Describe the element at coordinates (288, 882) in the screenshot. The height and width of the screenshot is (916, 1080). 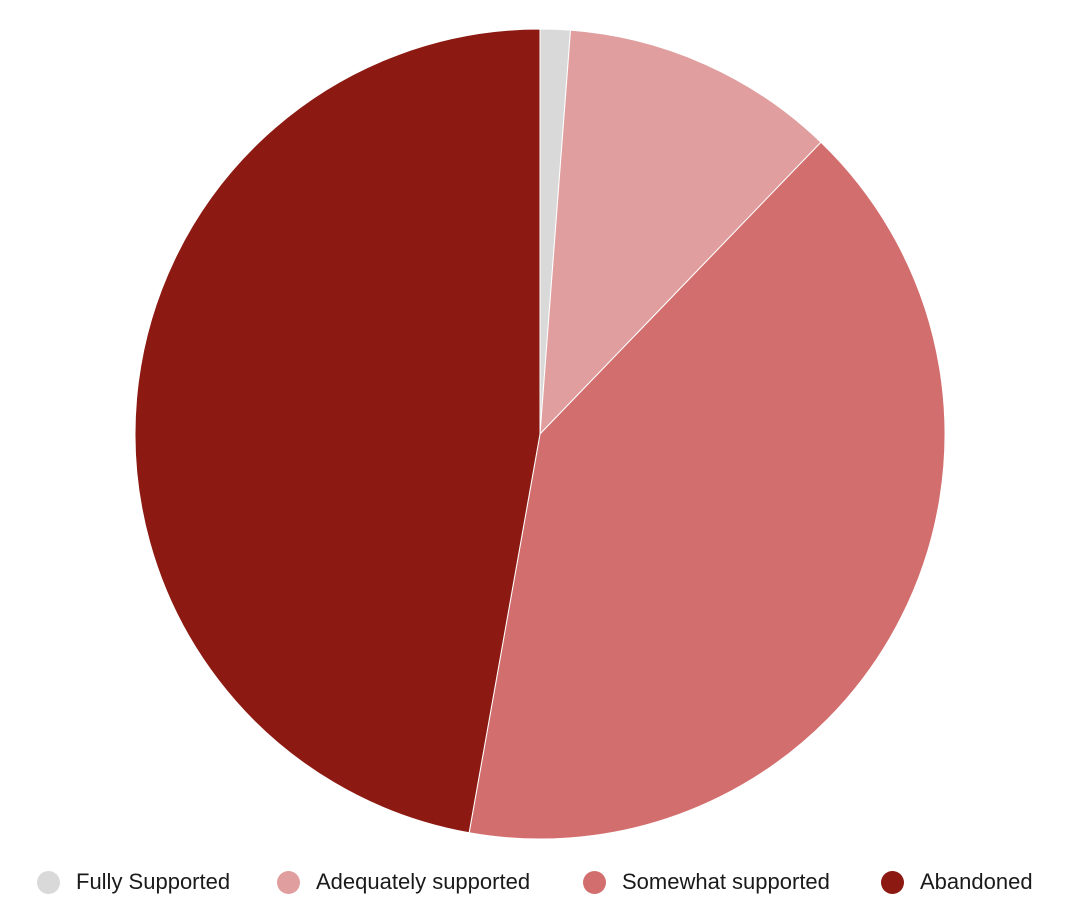
I see `legend-swatch-adequately-supported` at that location.